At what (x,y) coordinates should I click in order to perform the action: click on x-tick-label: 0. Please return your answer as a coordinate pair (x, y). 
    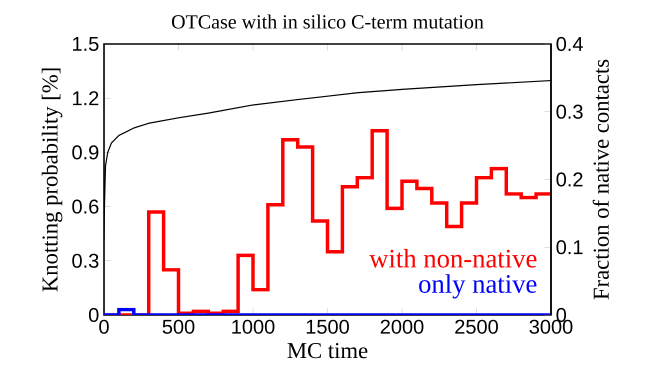
    Looking at the image, I should click on (104, 327).